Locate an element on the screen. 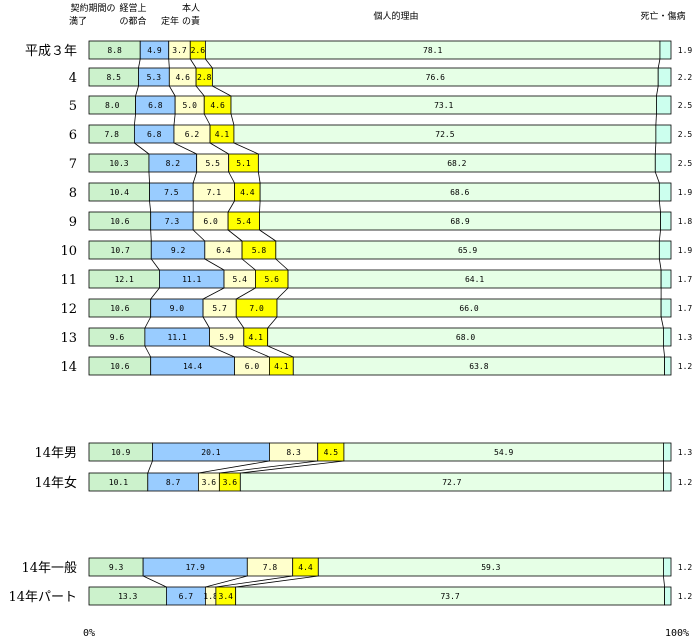  value-label: 8.5 is located at coordinates (114, 77).